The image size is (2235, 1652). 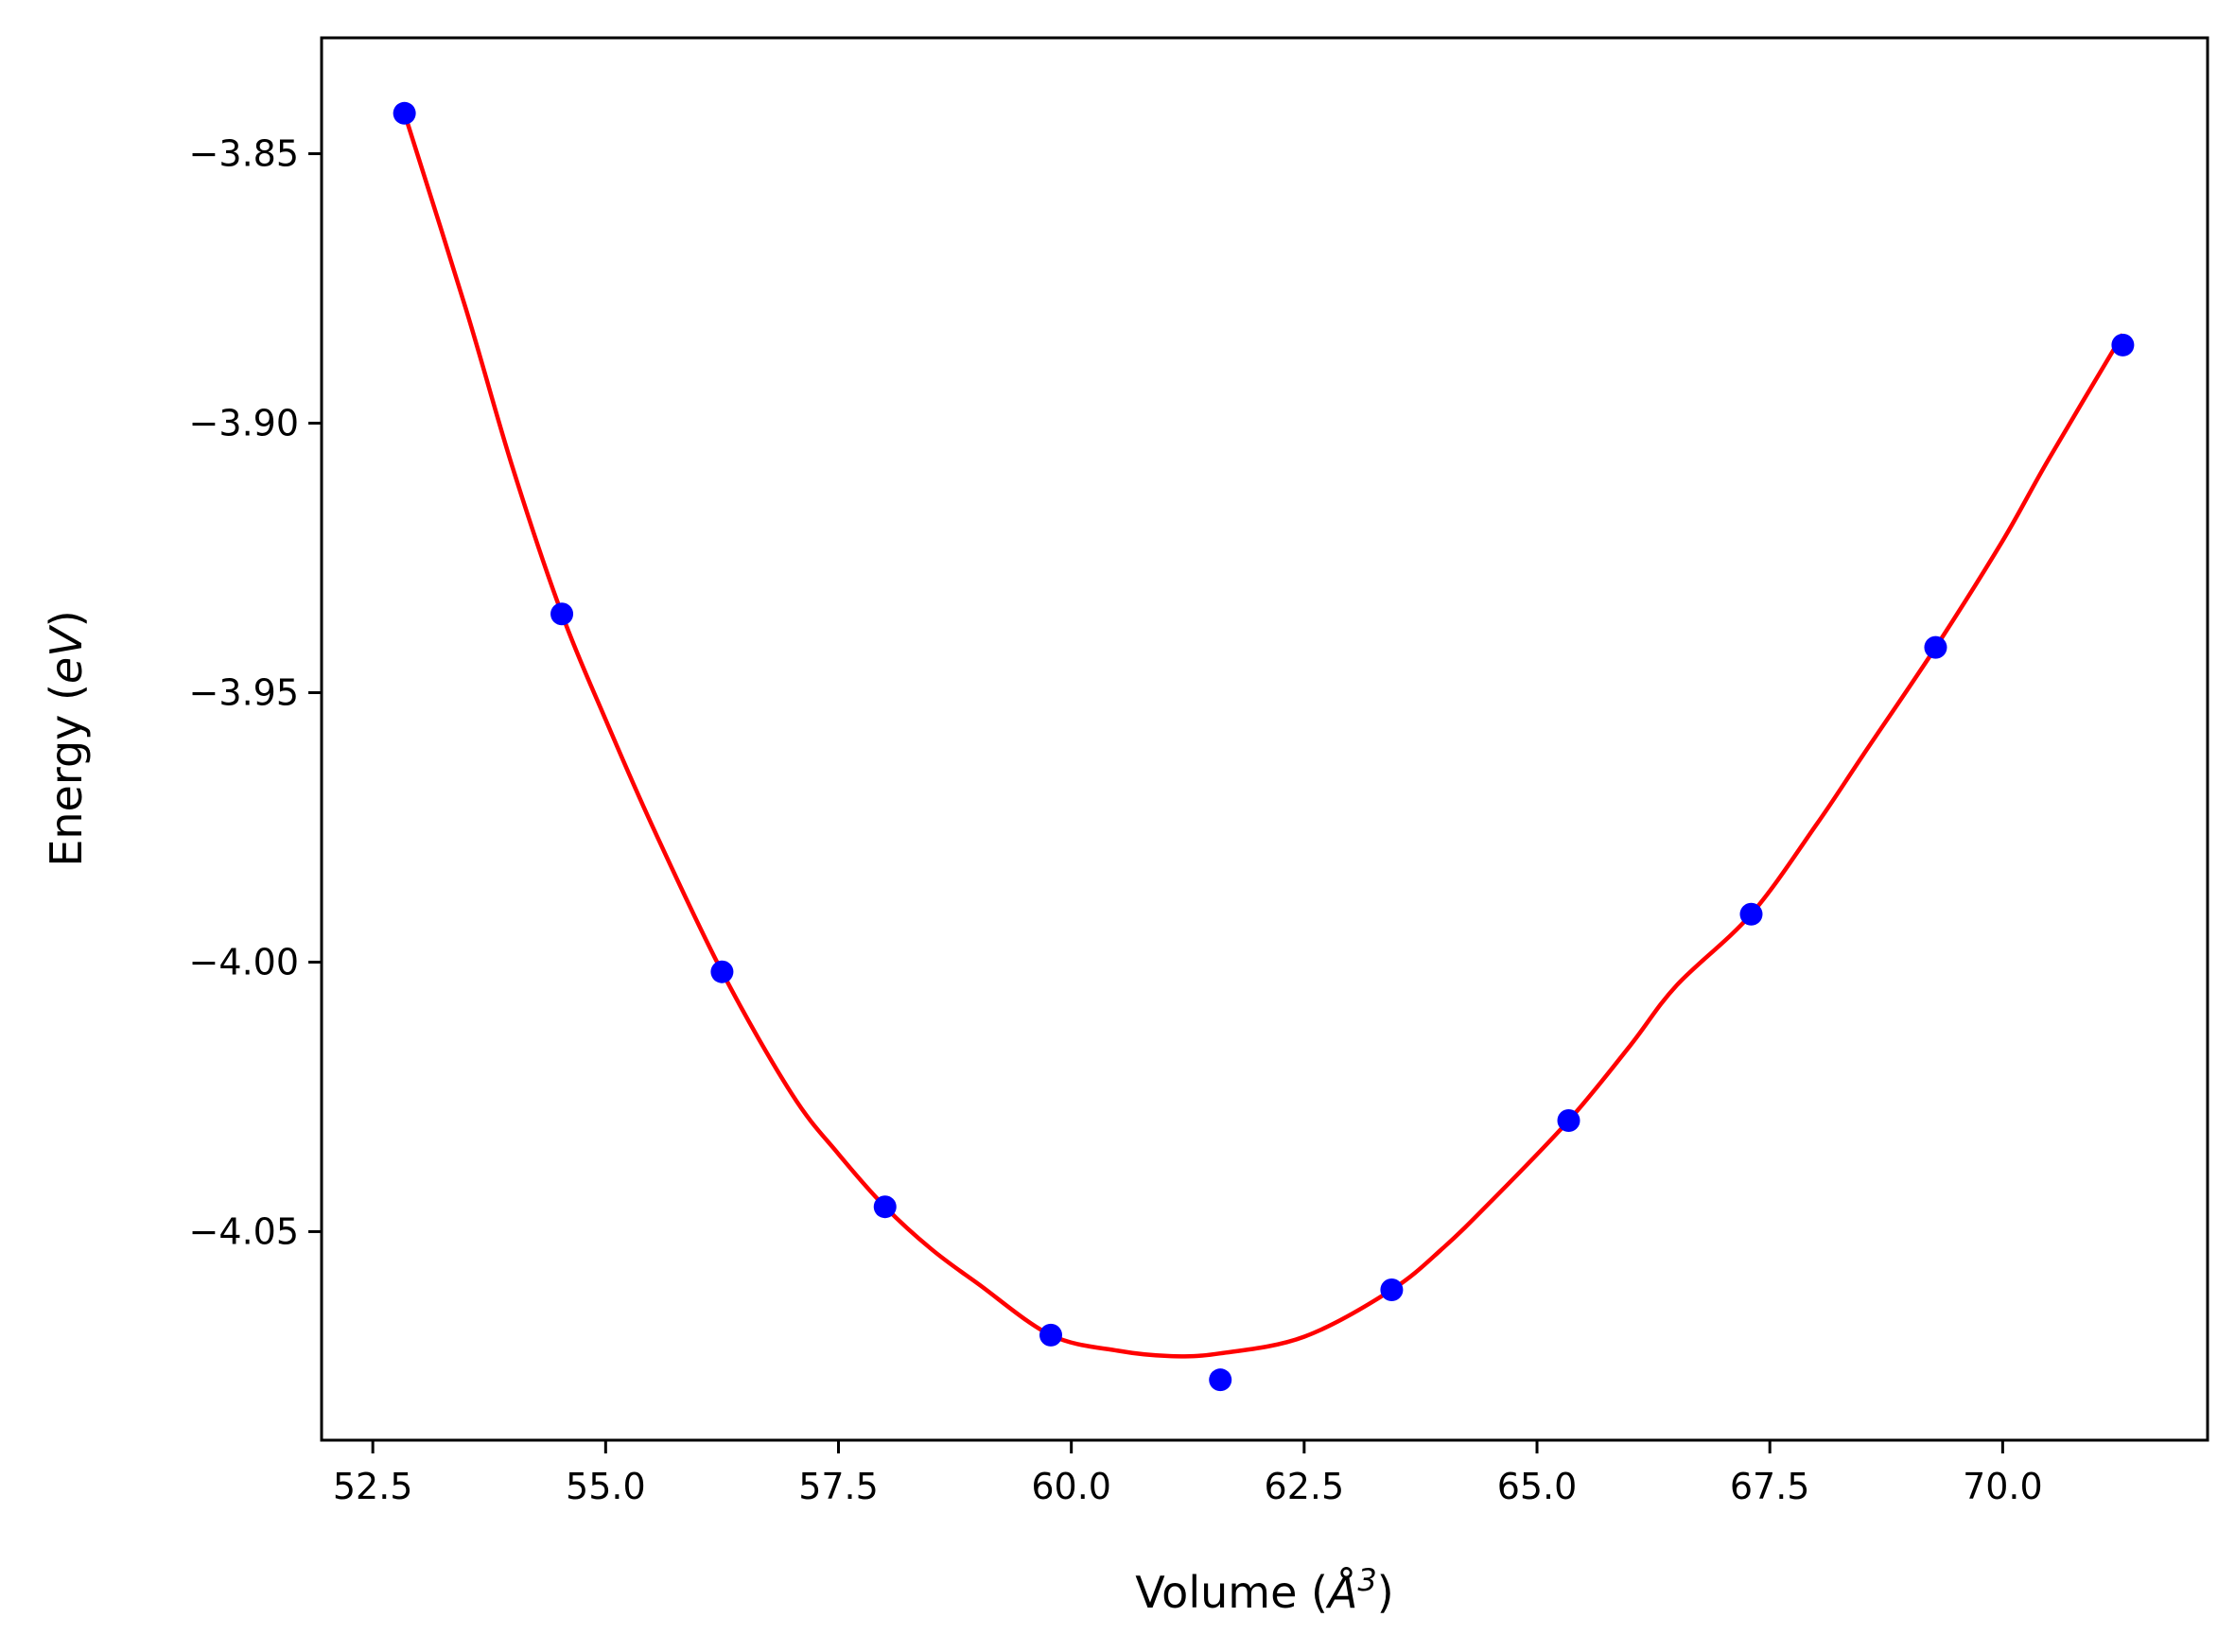 What do you see at coordinates (1264, 1590) in the screenshot?
I see `x-axis-title: Volume (Å3)` at bounding box center [1264, 1590].